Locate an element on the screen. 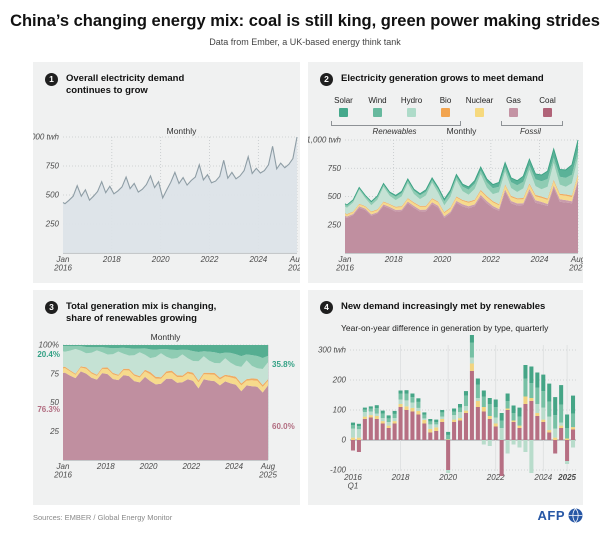  legend-swatch-gas is located at coordinates (513, 112).